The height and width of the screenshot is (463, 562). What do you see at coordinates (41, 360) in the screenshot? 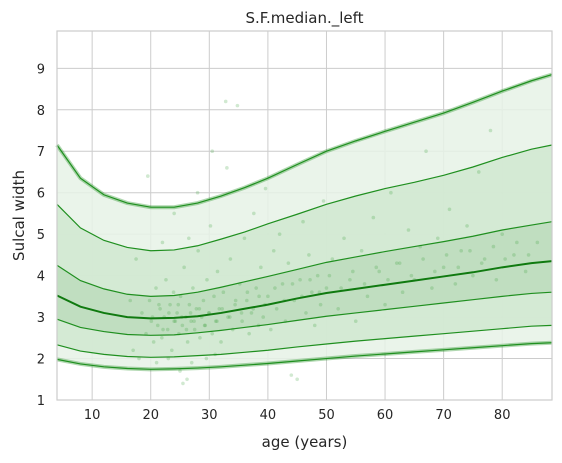
I see `y-tick-label: 2` at bounding box center [41, 360].